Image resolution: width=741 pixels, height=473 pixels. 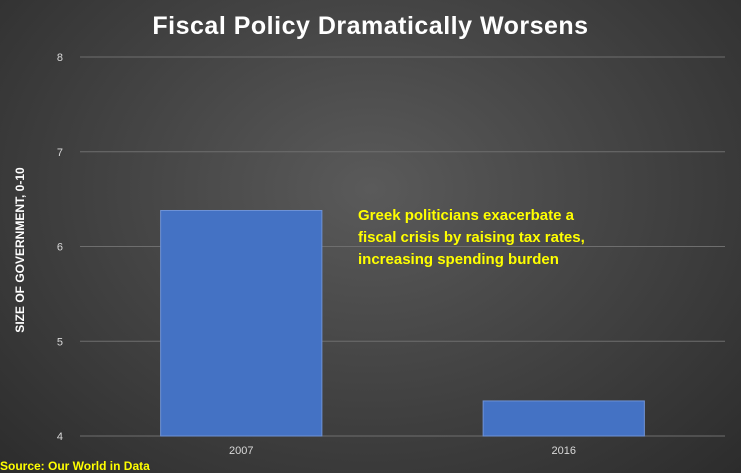 What do you see at coordinates (75, 466) in the screenshot?
I see `source-note: Source: Our World in Data` at bounding box center [75, 466].